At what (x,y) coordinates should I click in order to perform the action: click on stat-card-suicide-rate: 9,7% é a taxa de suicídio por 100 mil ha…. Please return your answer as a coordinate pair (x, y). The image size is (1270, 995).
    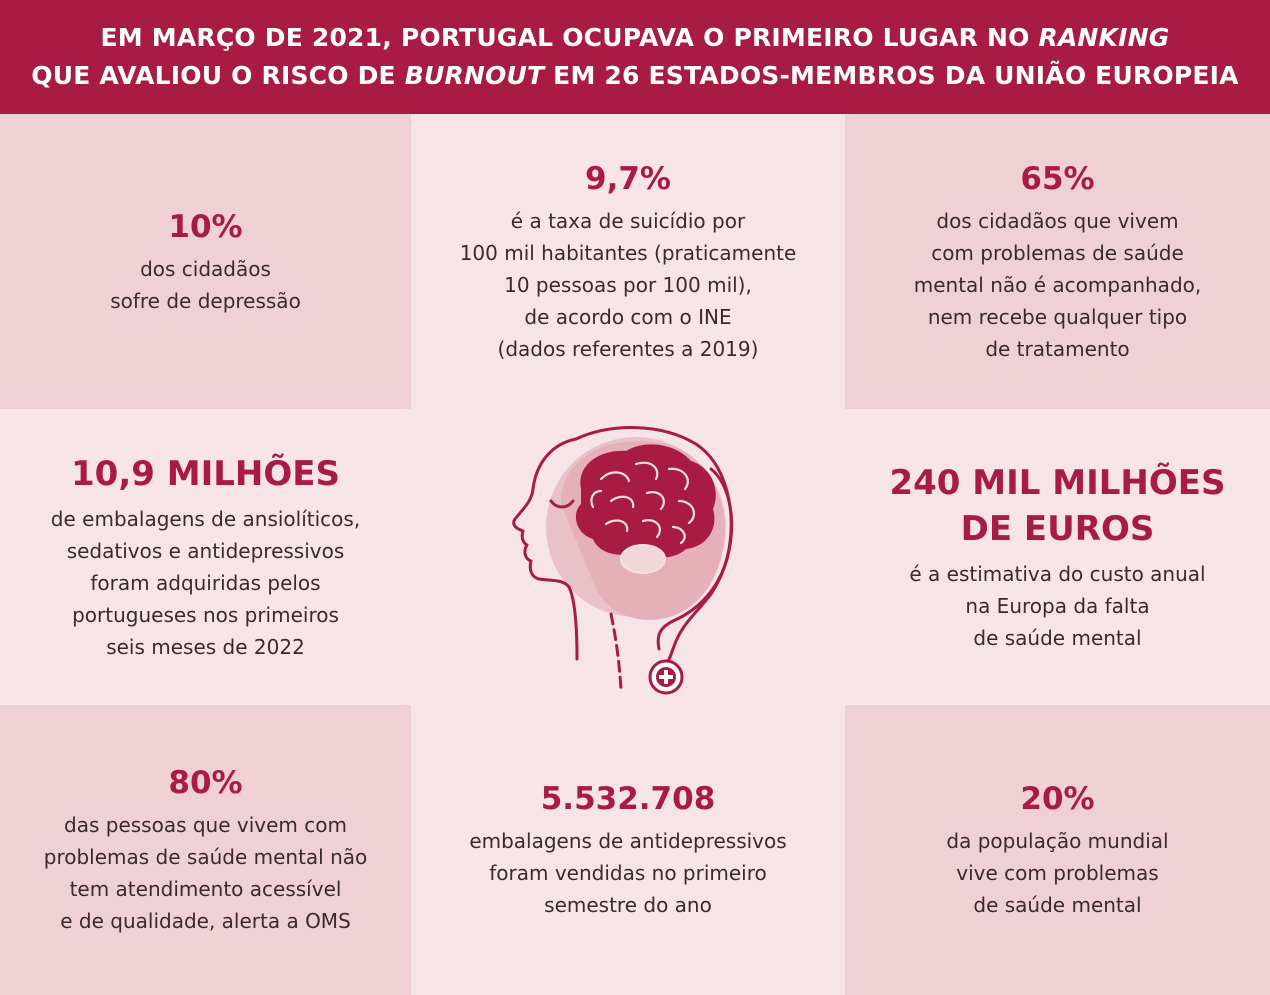
    Looking at the image, I should click on (628, 261).